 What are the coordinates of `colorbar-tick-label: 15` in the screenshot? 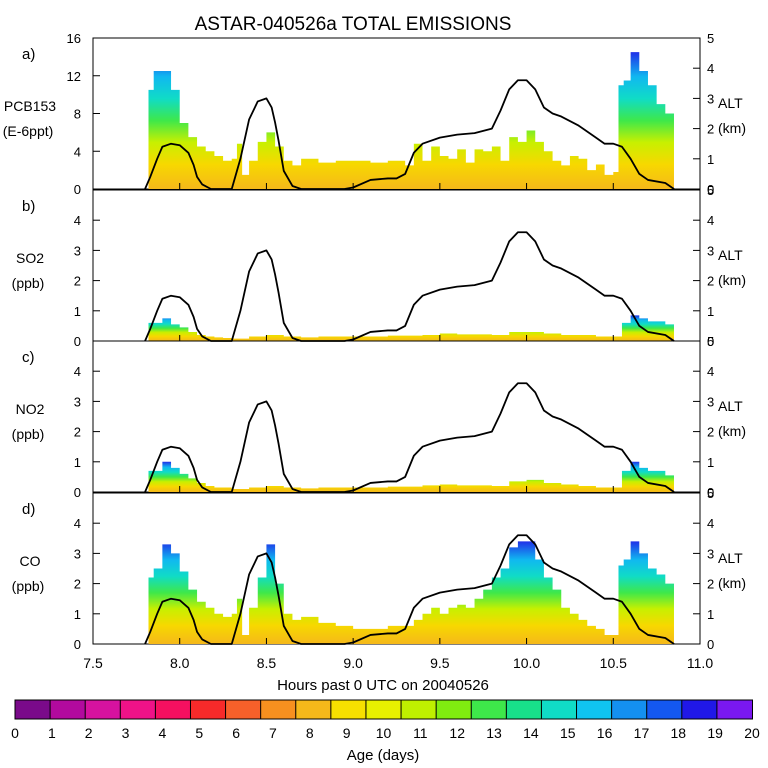 It's located at (568, 733).